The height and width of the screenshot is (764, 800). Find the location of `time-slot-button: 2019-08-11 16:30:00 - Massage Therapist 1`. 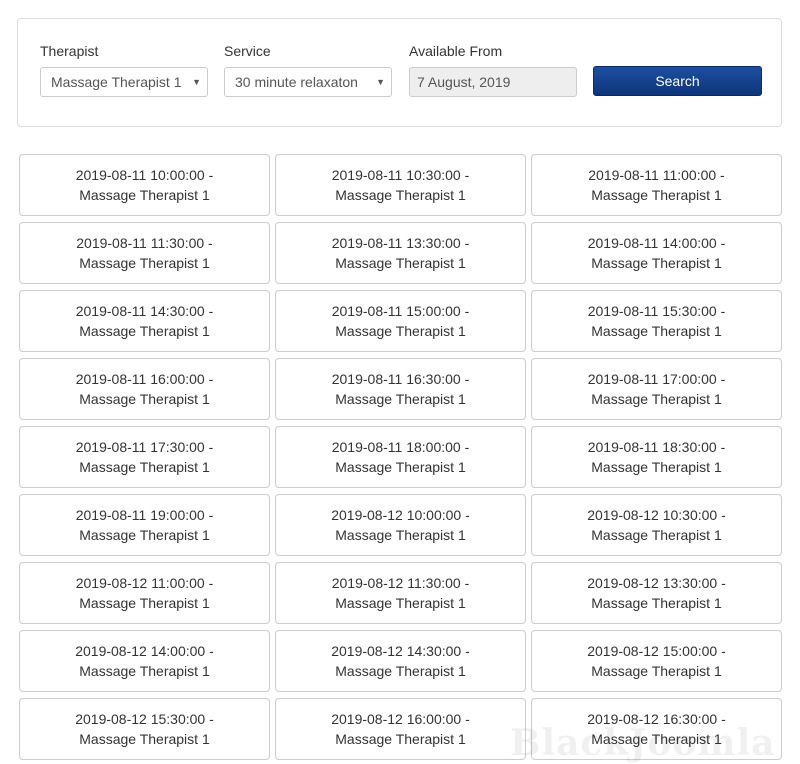

time-slot-button: 2019-08-11 16:30:00 - Massage Therapist 1 is located at coordinates (400, 389).